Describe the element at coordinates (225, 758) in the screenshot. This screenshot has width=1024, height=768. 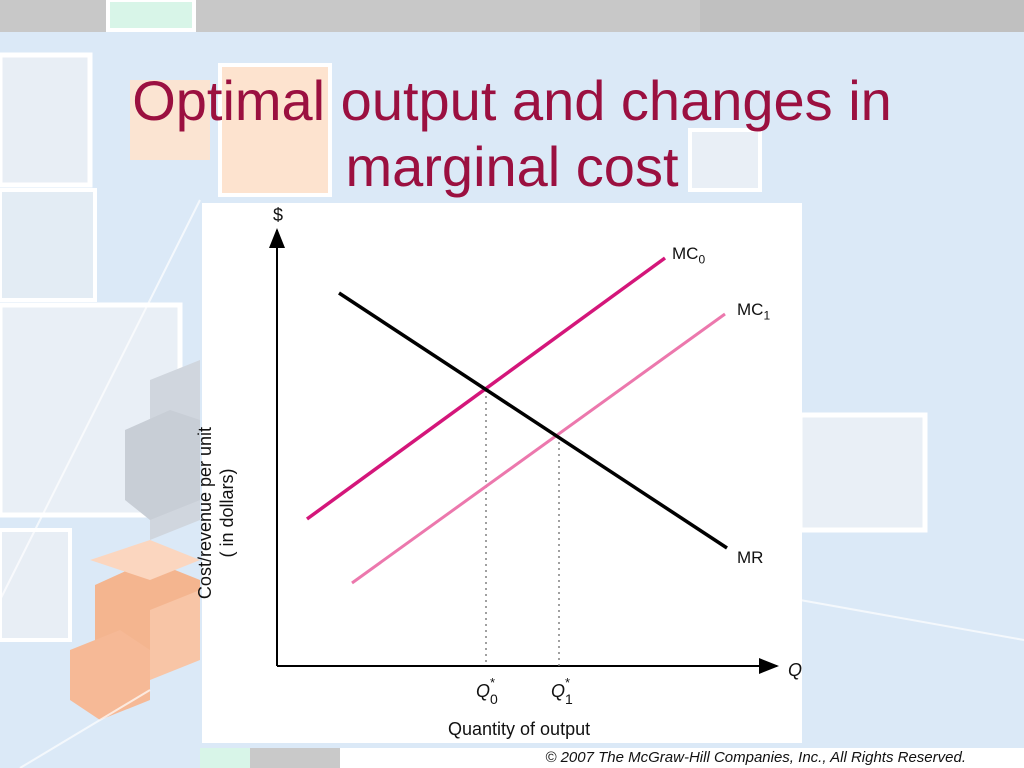
I see `footer-stripe-green` at that location.